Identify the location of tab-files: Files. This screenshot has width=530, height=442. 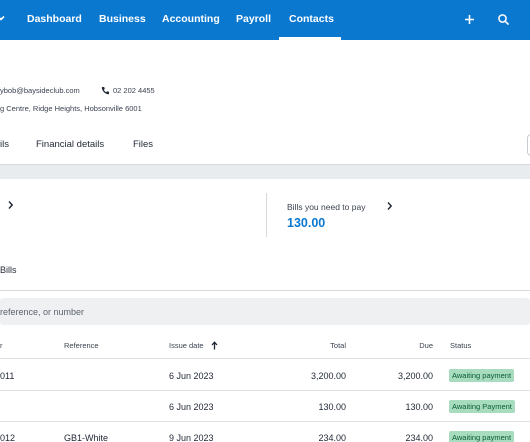
(143, 144).